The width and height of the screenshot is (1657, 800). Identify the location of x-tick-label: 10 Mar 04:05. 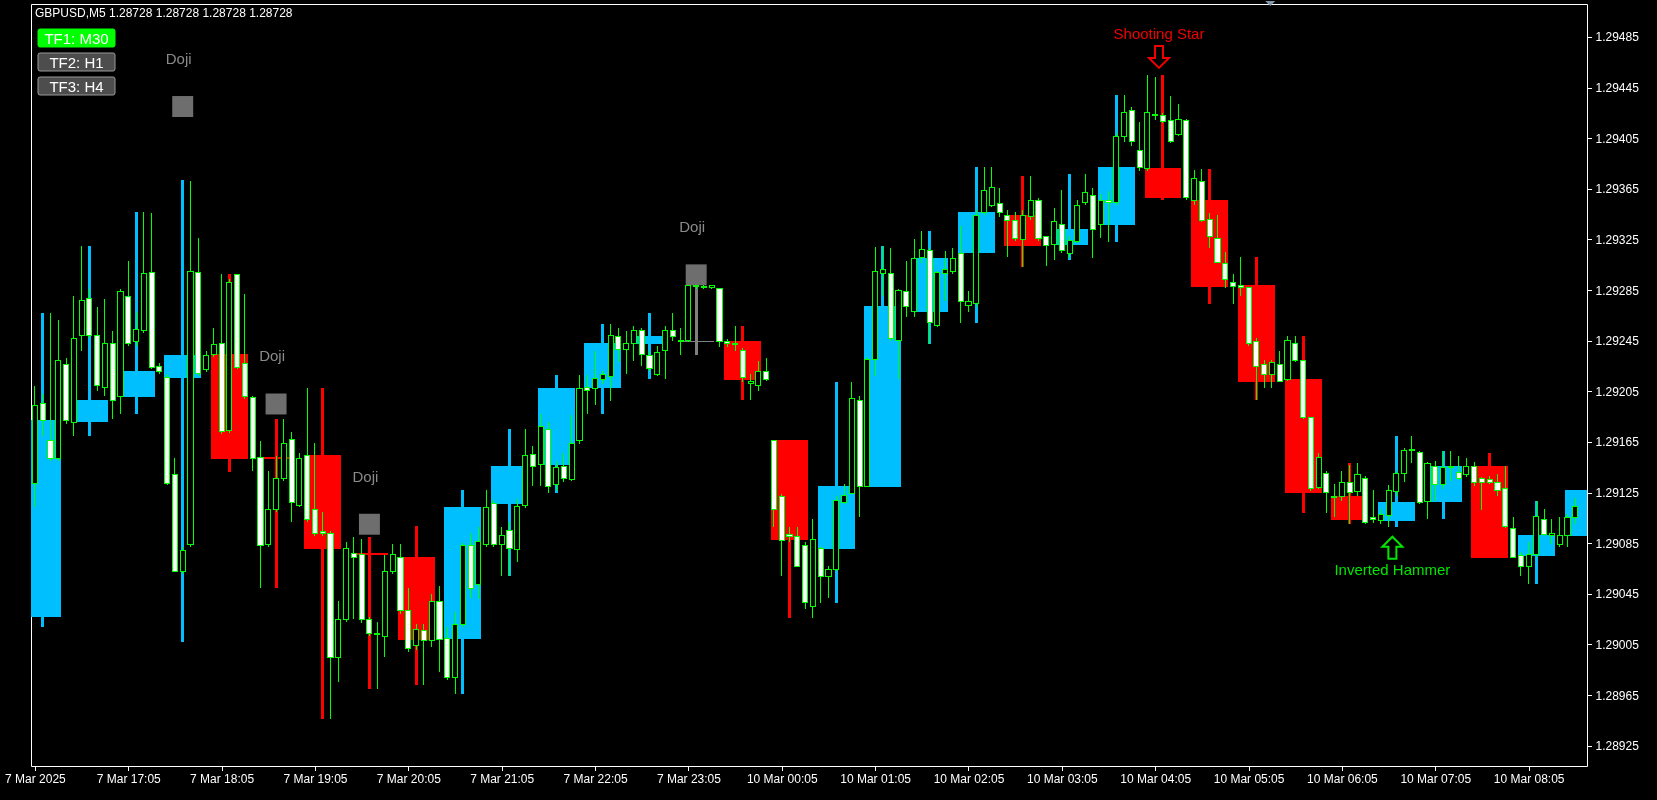
(1156, 778).